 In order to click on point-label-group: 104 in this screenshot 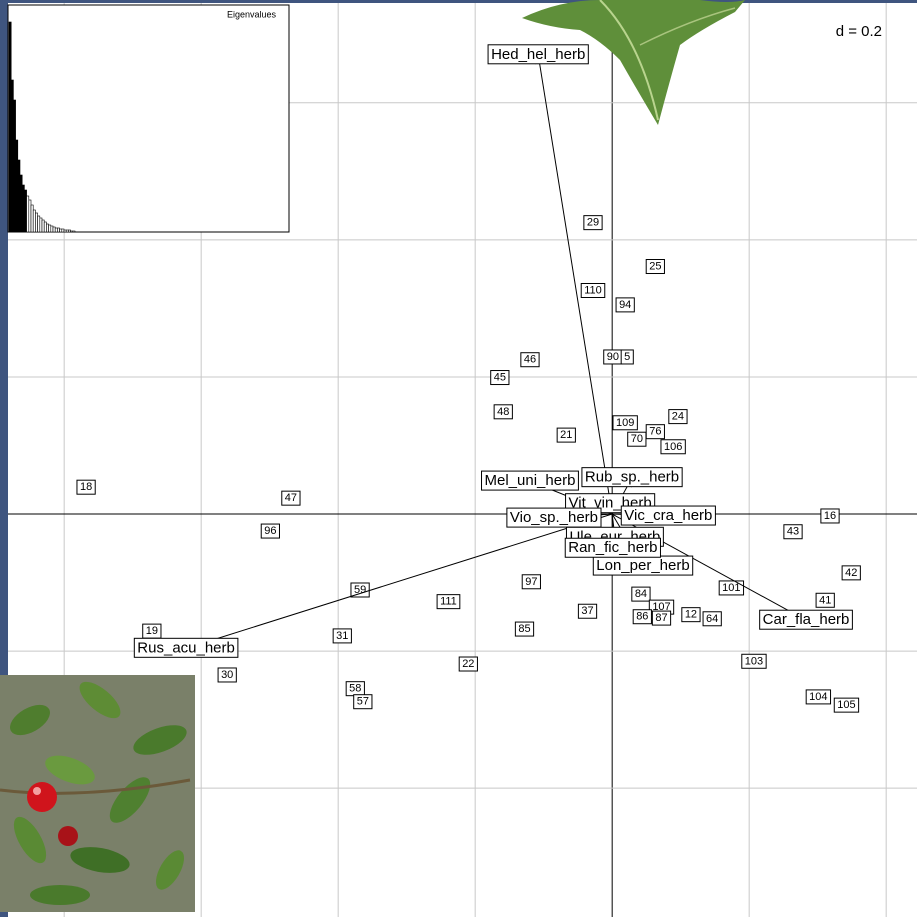, I will do `click(818, 697)`.